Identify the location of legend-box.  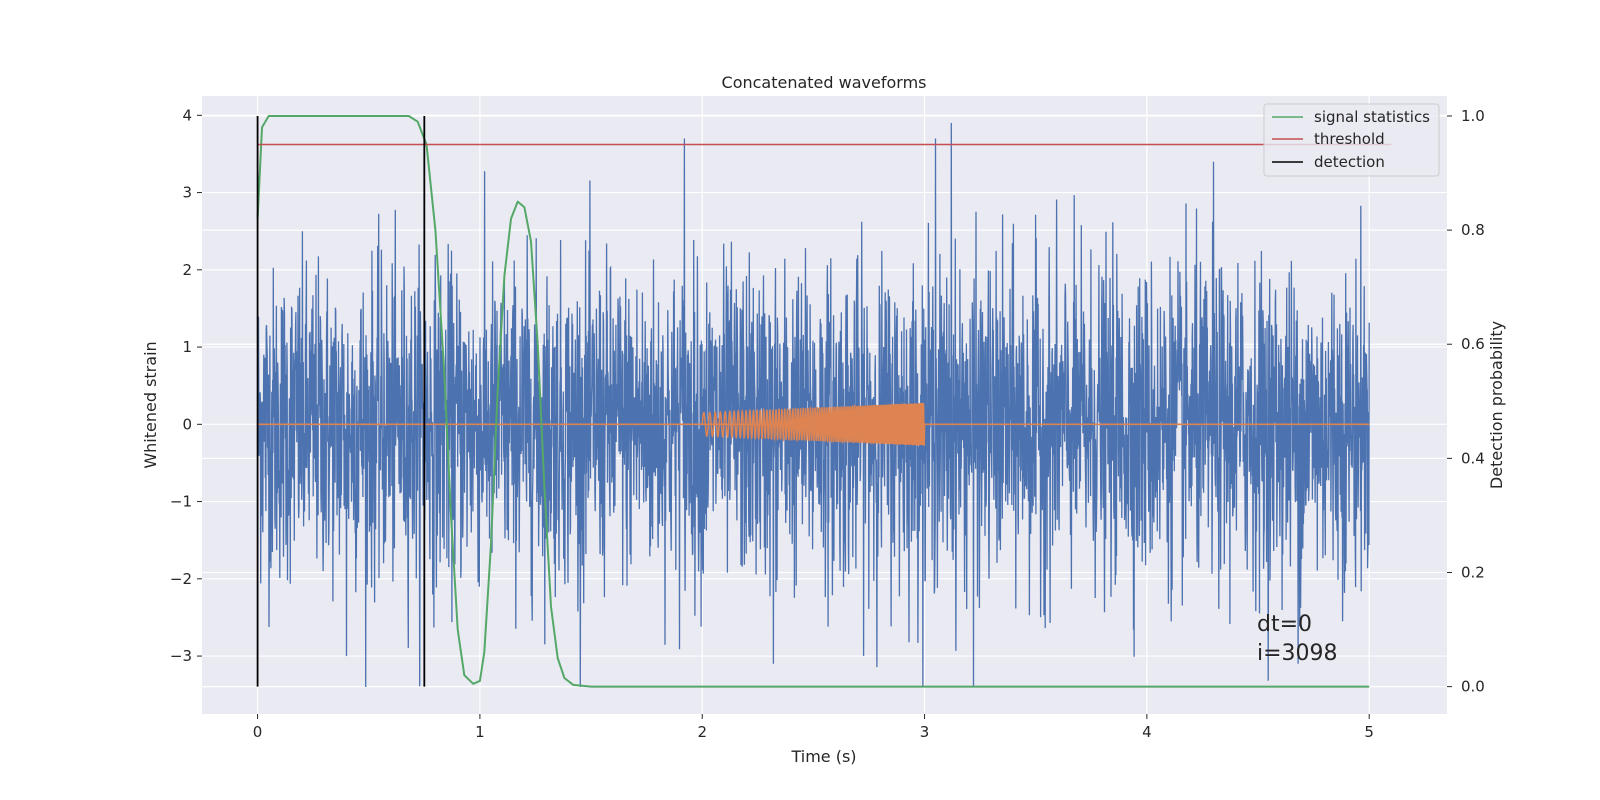
(1351, 140).